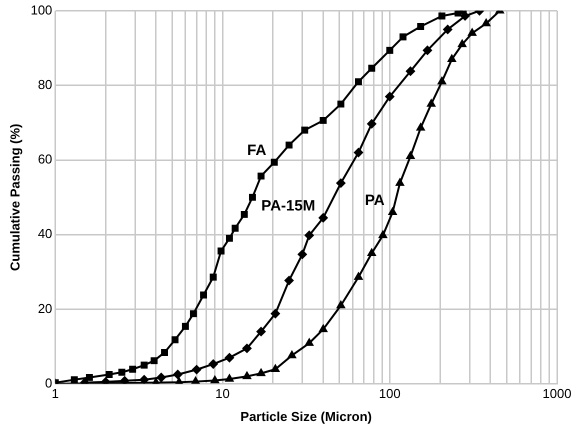 This screenshot has height=433, width=579. Describe the element at coordinates (306, 416) in the screenshot. I see `x-axis-title: Particle Size (Micron)` at that location.